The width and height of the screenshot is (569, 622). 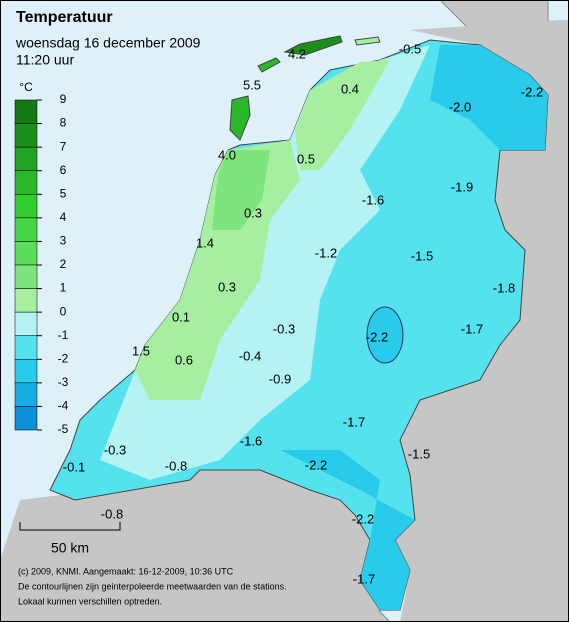 What do you see at coordinates (63, 217) in the screenshot?
I see `legend-tick-label: 4` at bounding box center [63, 217].